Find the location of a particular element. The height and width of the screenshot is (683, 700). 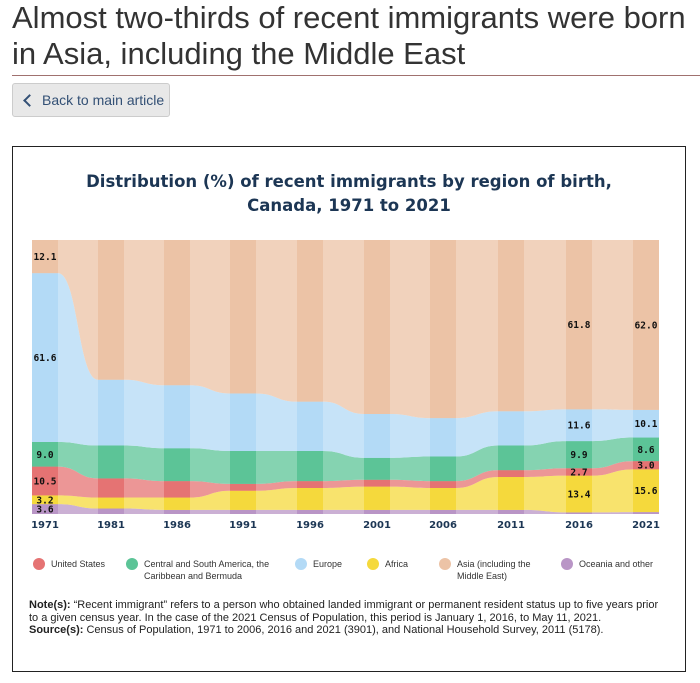

bar-1996-central-and-south-america-the-caribbean-and-bermuda is located at coordinates (310, 466).